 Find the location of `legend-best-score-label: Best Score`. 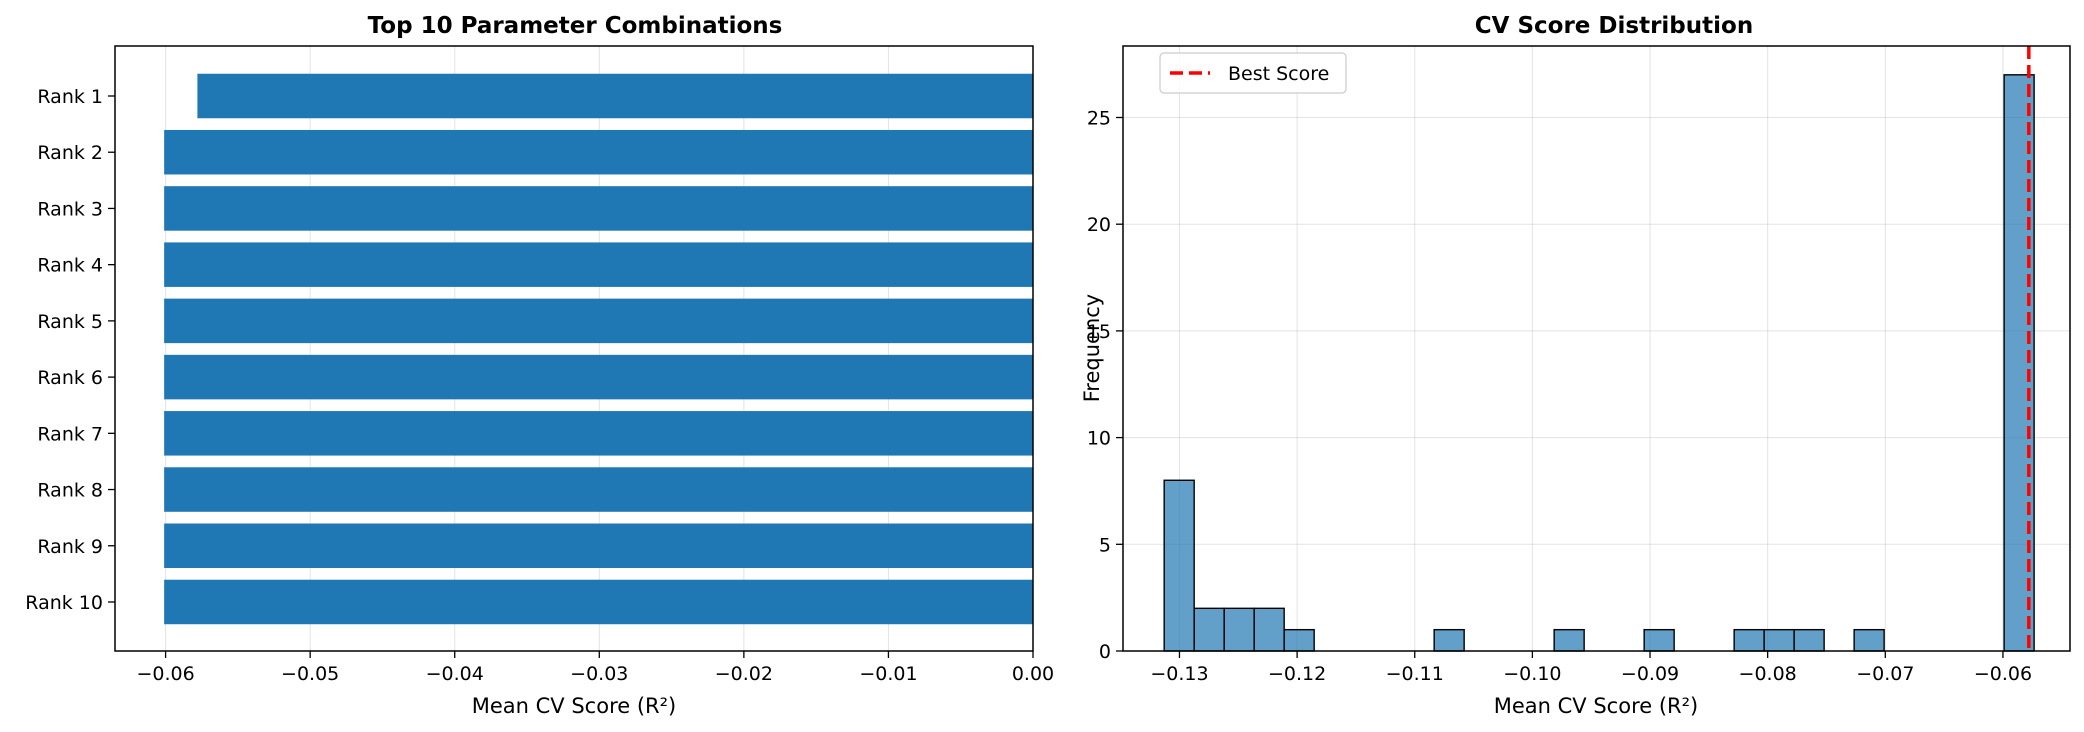

legend-best-score-label: Best Score is located at coordinates (1278, 74).